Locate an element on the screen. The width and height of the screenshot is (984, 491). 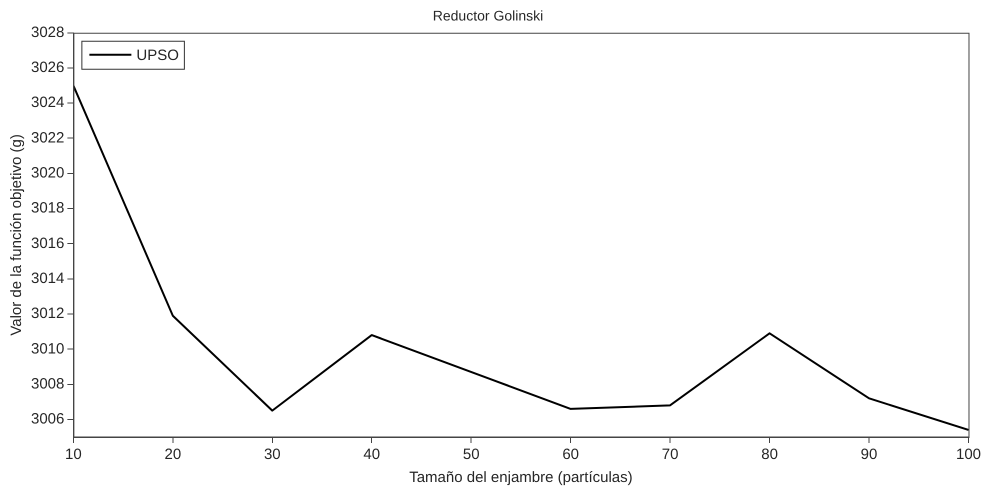
x-tick-label: 40 is located at coordinates (371, 455).